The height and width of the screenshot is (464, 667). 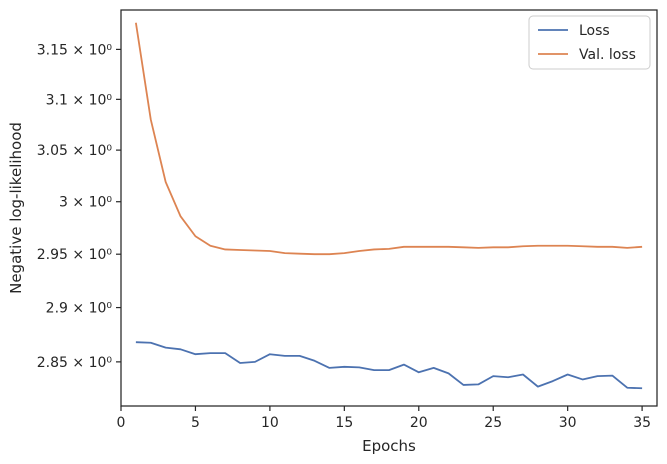 What do you see at coordinates (16, 208) in the screenshot?
I see `y-axis-label: Negative log-likelihood` at bounding box center [16, 208].